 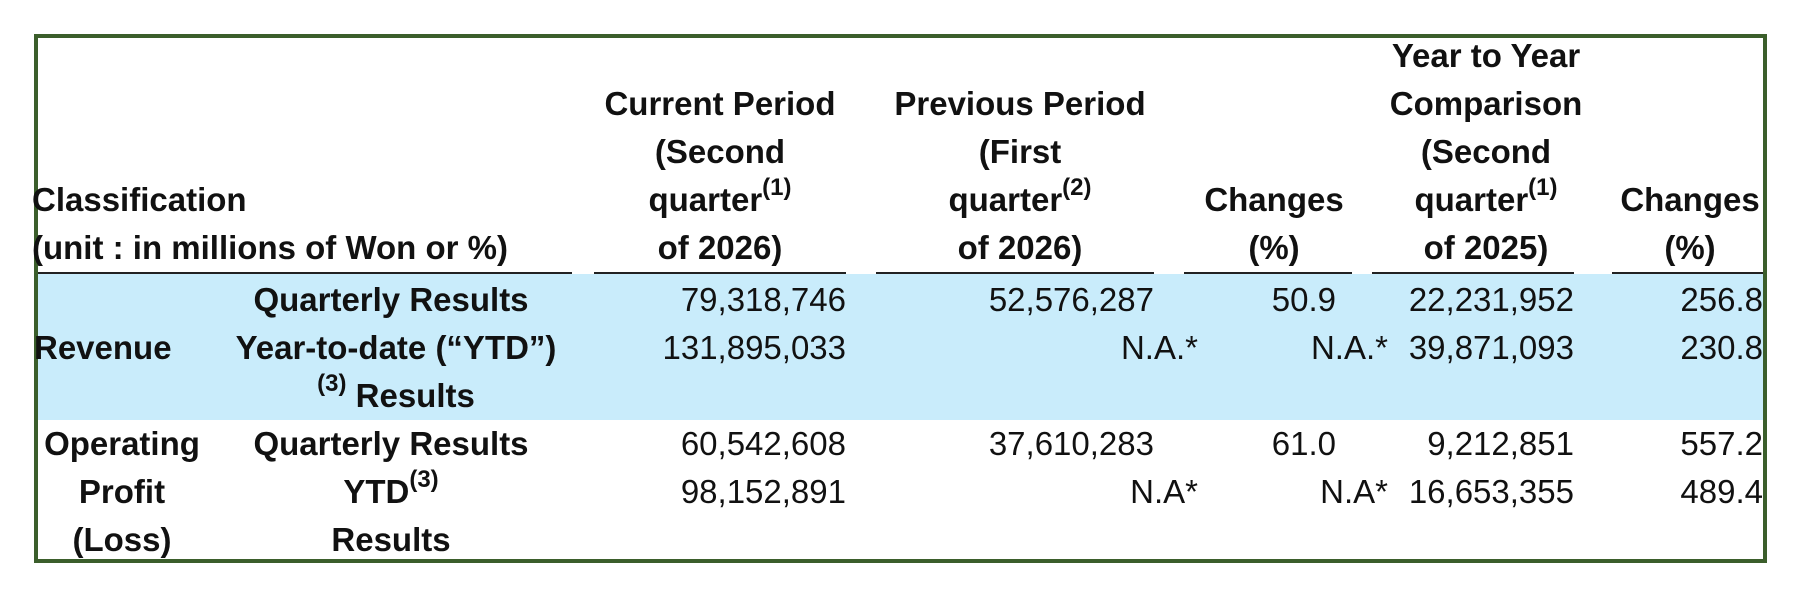 I want to click on row-label-operating-ytd-line1: YTD(3), so click(x=391, y=492).